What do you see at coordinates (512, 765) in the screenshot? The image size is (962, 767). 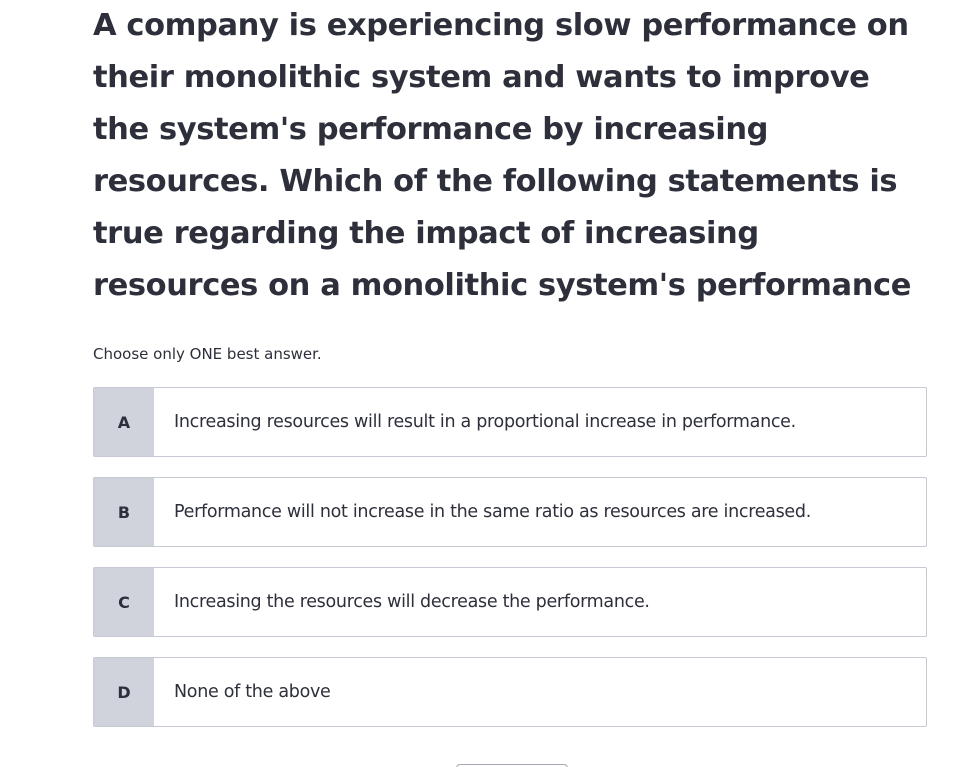 I see `submit-button-edge` at bounding box center [512, 765].